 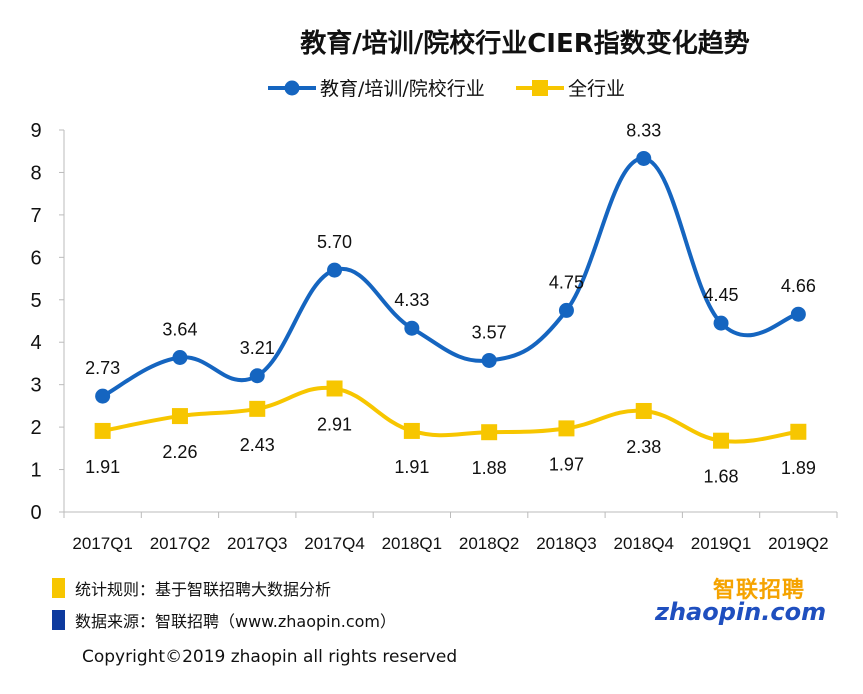 What do you see at coordinates (102, 368) in the screenshot?
I see `data-label: 2.73` at bounding box center [102, 368].